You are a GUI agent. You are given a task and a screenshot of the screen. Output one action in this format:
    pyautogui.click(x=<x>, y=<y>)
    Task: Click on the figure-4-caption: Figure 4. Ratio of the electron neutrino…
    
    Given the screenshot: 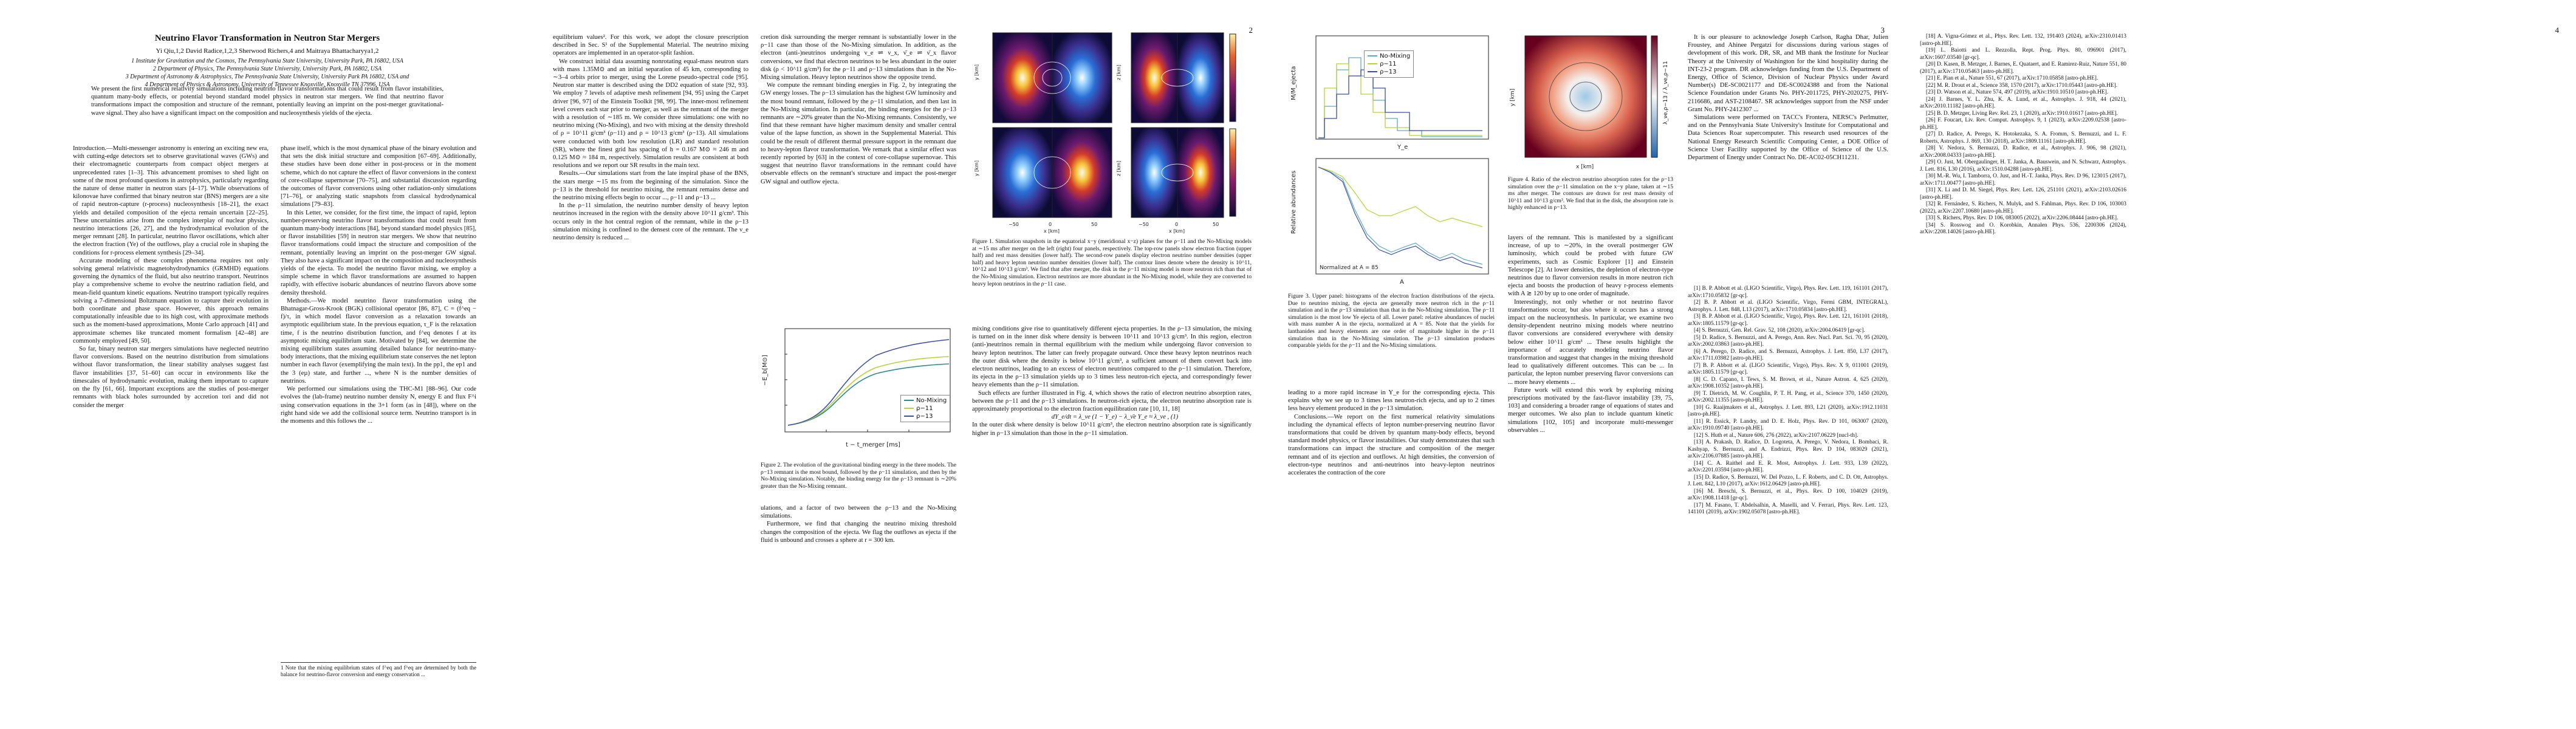 What is the action you would take?
    pyautogui.click(x=1591, y=194)
    